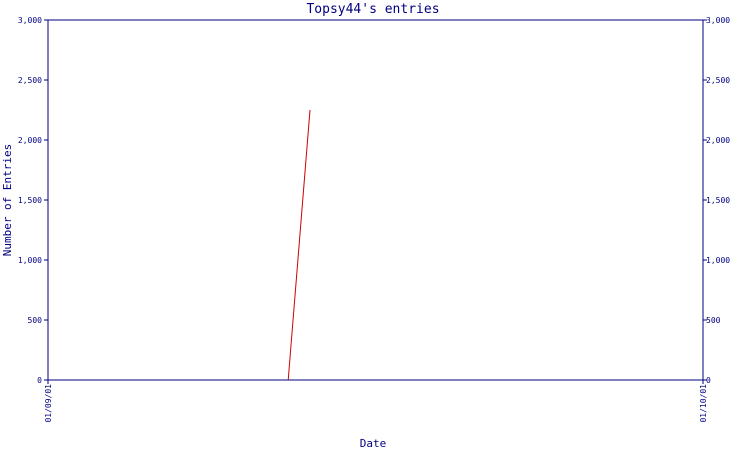 Image resolution: width=750 pixels, height=450 pixels. I want to click on left-y-tick-label: 2,000, so click(30, 140).